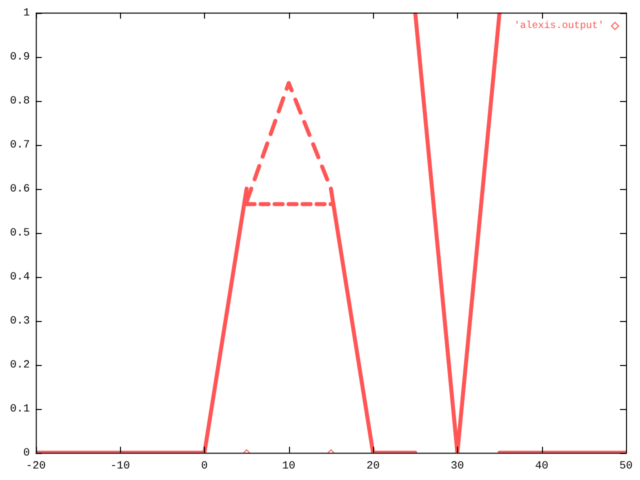  Describe the element at coordinates (26, 454) in the screenshot. I see `y-tick-label: 0` at that location.